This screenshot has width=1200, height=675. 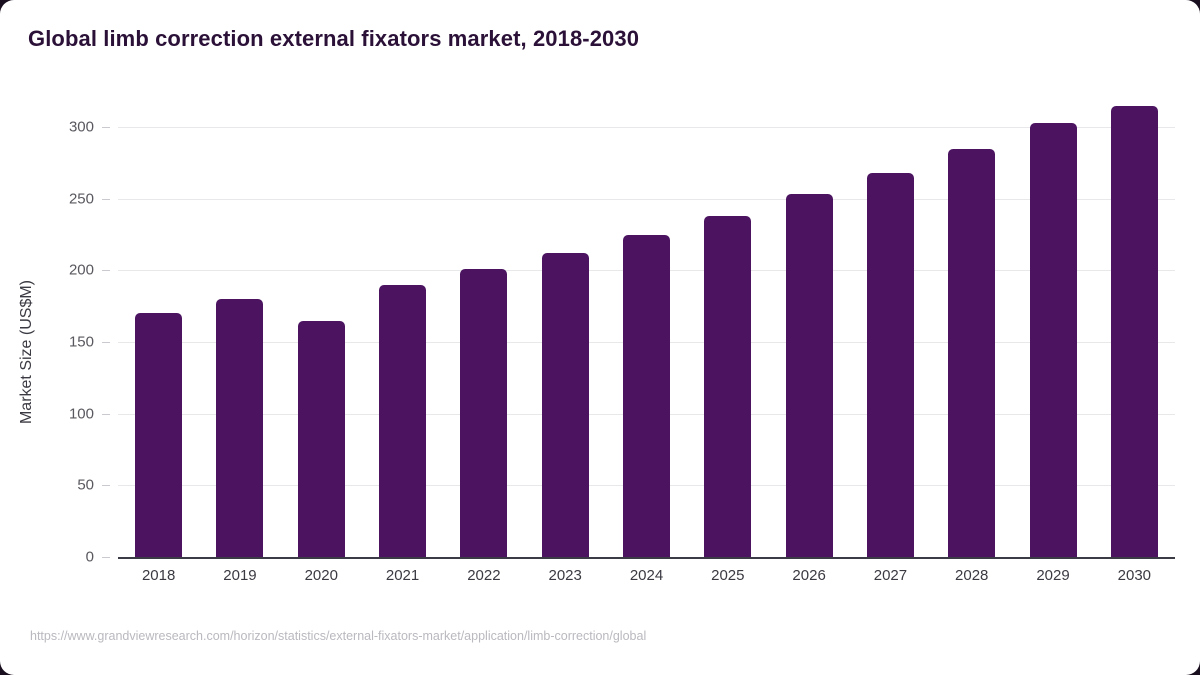 I want to click on x-tick-label-2029: 2029, so click(x=1053, y=575).